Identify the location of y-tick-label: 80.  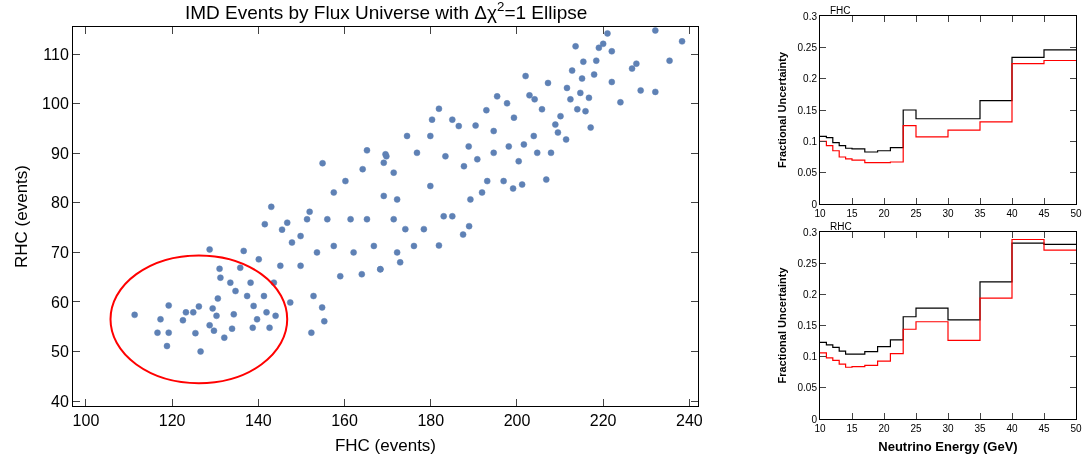
(60, 203).